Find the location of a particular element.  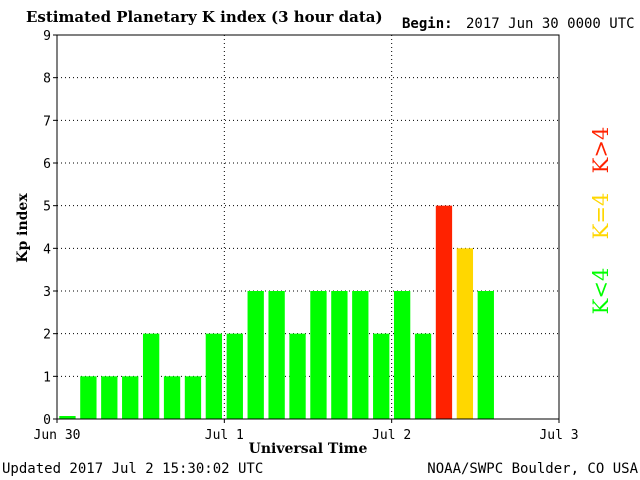

y-axis-label: Kp index is located at coordinates (23, 228).